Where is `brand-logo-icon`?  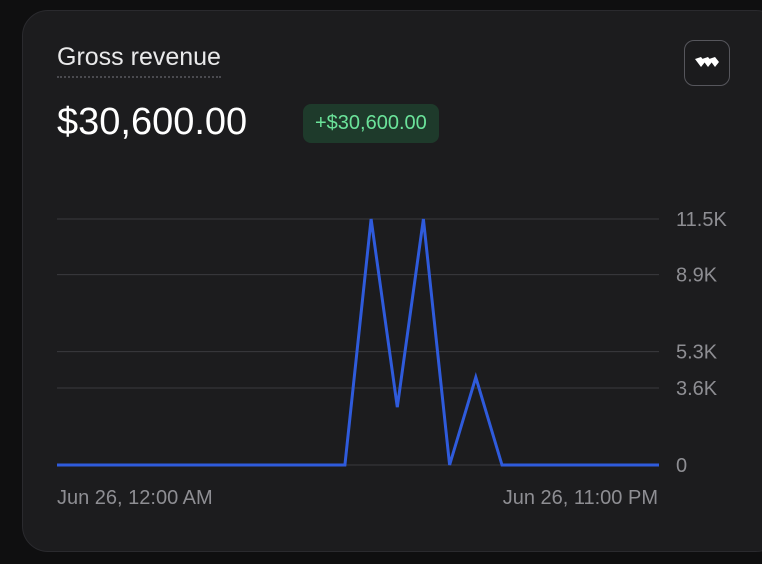 brand-logo-icon is located at coordinates (707, 62).